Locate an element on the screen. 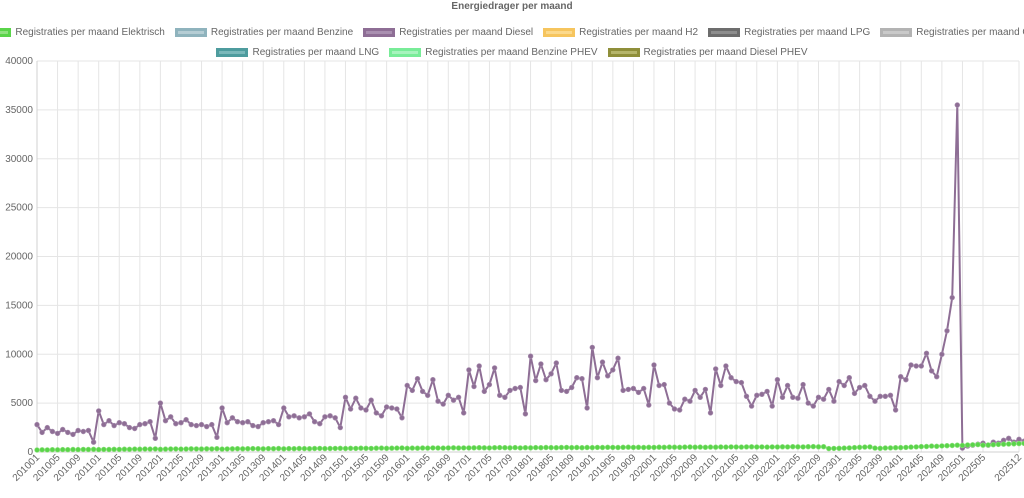  legend-item: Registraties per maand LNG is located at coordinates (297, 52).